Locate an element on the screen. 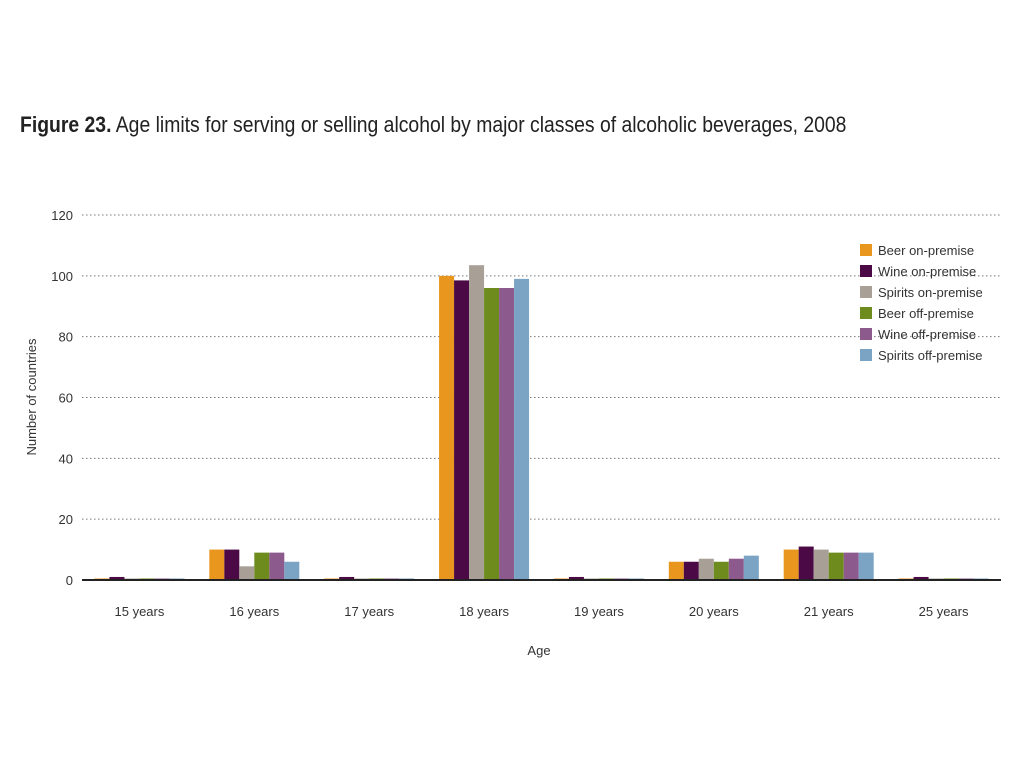 Image resolution: width=1024 pixels, height=768 pixels. y-tick-label: 0 is located at coordinates (69, 580).